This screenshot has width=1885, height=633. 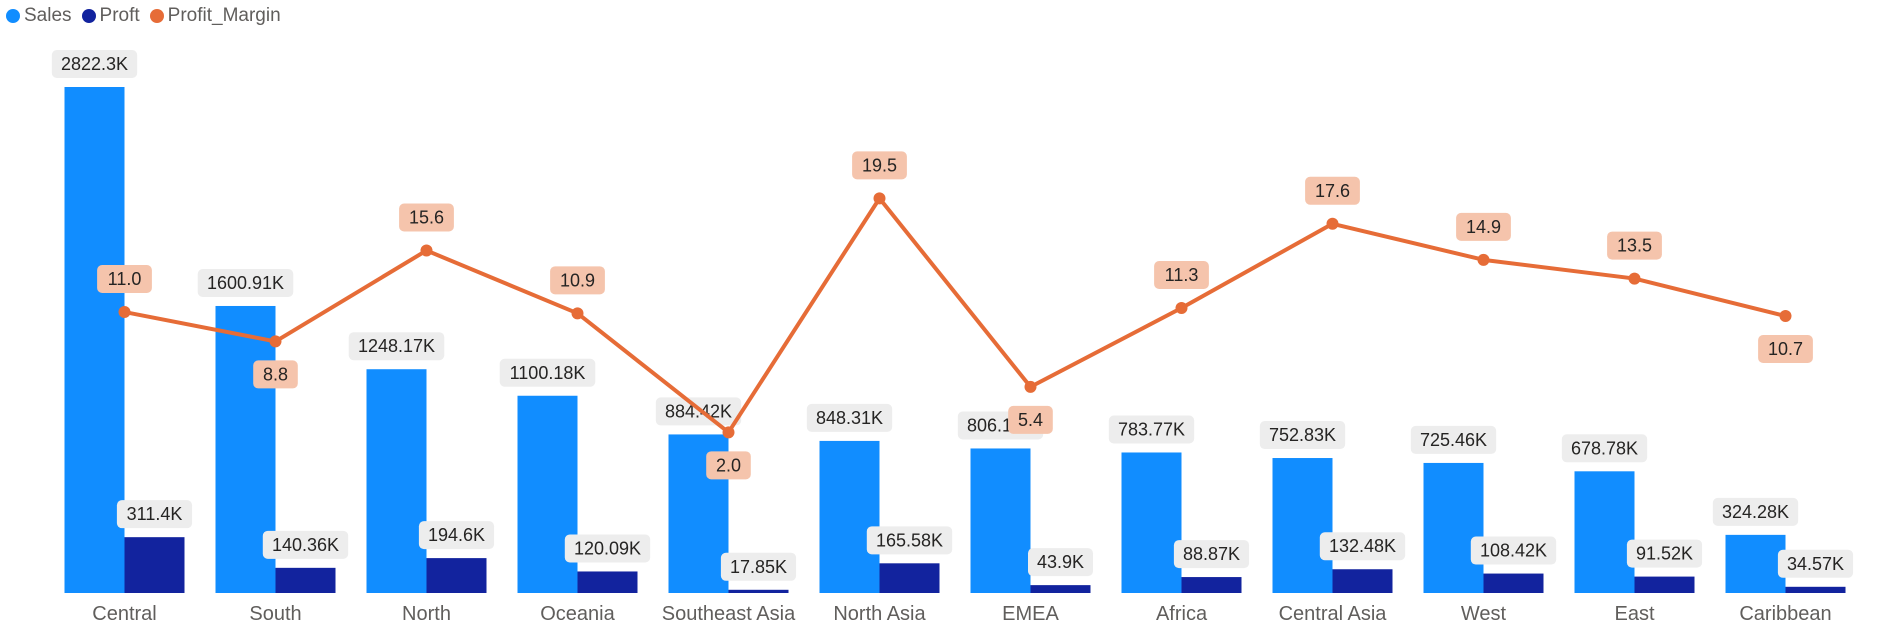 What do you see at coordinates (125, 279) in the screenshot?
I see `profit-margin-label-central: 11.0` at bounding box center [125, 279].